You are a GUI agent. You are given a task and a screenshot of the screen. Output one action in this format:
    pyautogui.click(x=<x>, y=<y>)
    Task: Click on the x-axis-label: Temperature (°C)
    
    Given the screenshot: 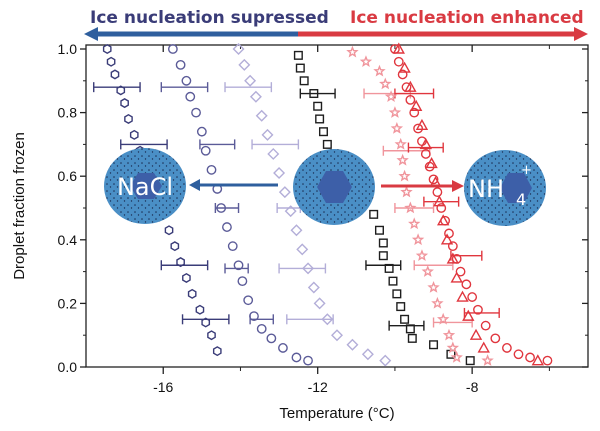 What is the action you would take?
    pyautogui.click(x=336, y=413)
    